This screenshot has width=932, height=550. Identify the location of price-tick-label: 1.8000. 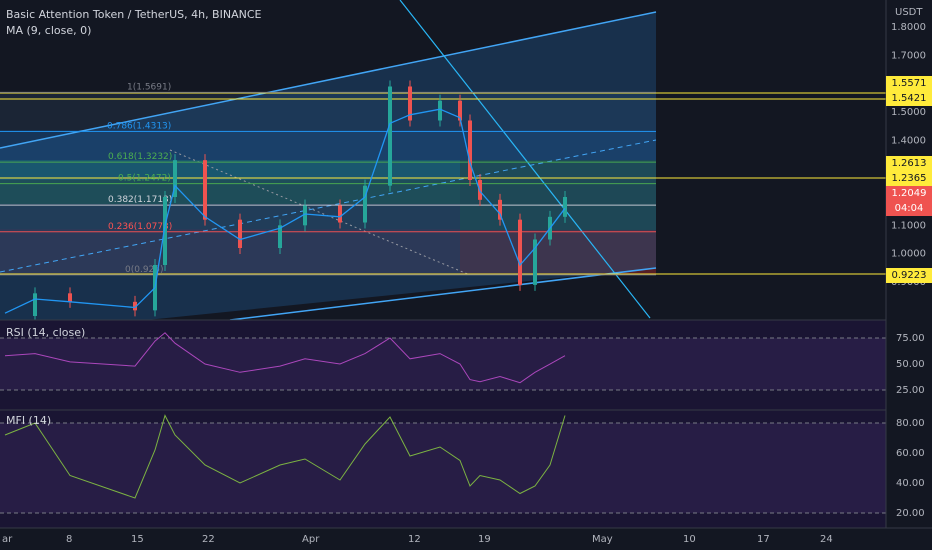
(908, 27).